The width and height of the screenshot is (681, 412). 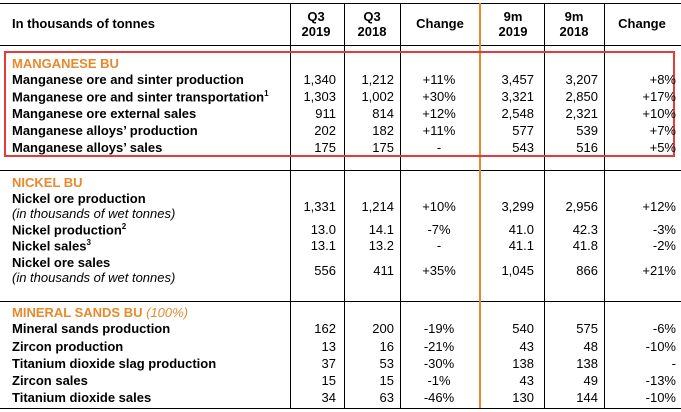 What do you see at coordinates (105, 130) in the screenshot?
I see `row-label-text: Manganese alloys’ production` at bounding box center [105, 130].